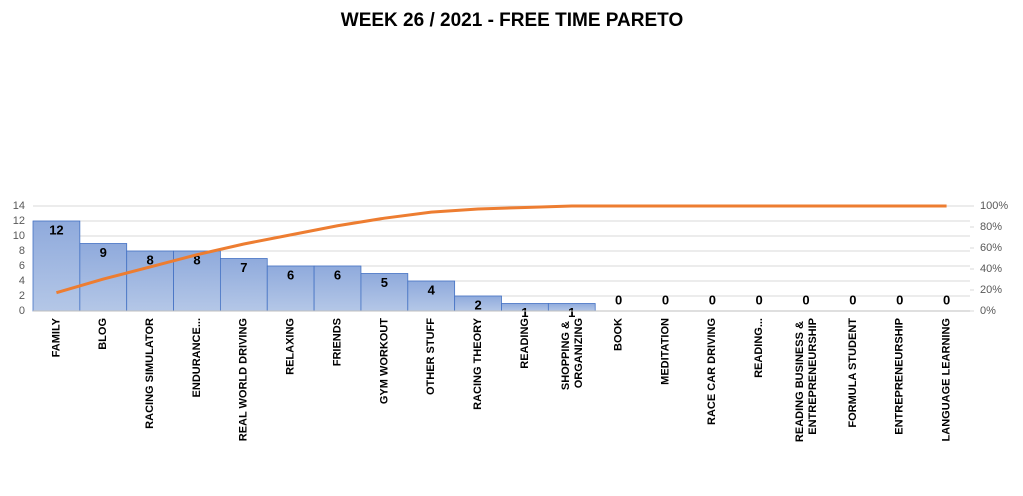 Image resolution: width=1023 pixels, height=496 pixels. What do you see at coordinates (853, 373) in the screenshot?
I see `x-tick-label: FORMULA STUDENT` at bounding box center [853, 373].